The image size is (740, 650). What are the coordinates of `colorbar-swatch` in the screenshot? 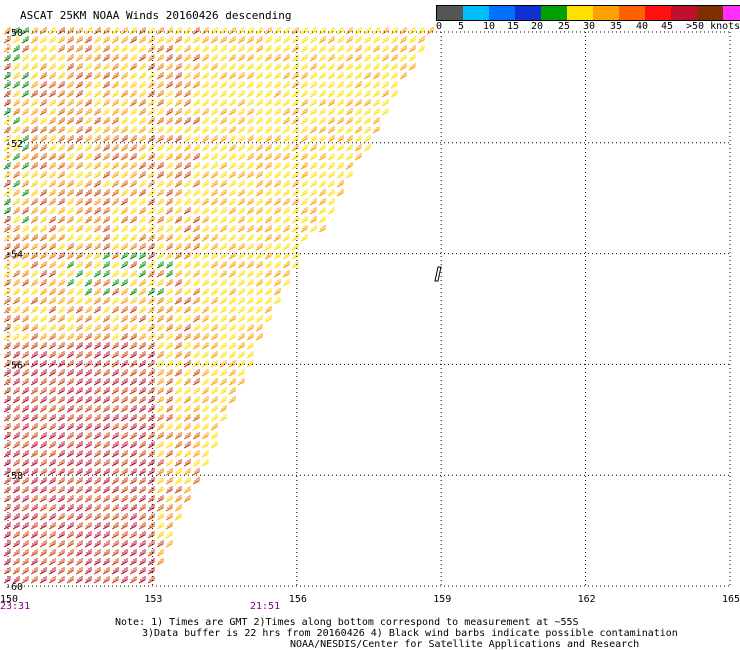 It's located at (476, 13).